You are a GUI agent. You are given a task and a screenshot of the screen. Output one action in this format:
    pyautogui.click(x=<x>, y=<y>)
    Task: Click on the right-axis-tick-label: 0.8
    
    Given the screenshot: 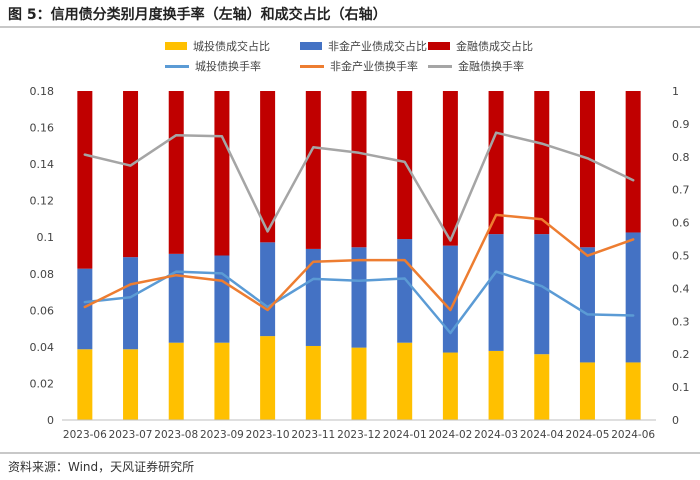 What is the action you would take?
    pyautogui.click(x=681, y=157)
    